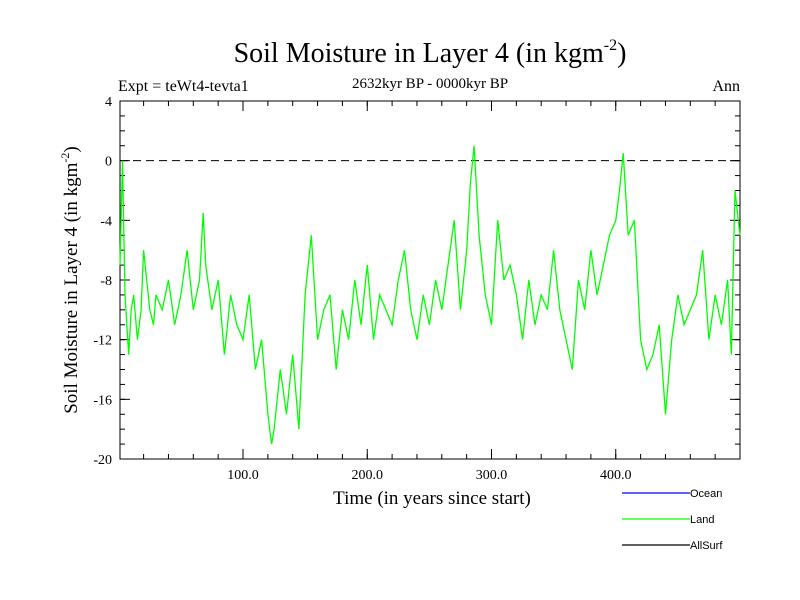 The width and height of the screenshot is (800, 600). I want to click on period-label: Ann, so click(726, 86).